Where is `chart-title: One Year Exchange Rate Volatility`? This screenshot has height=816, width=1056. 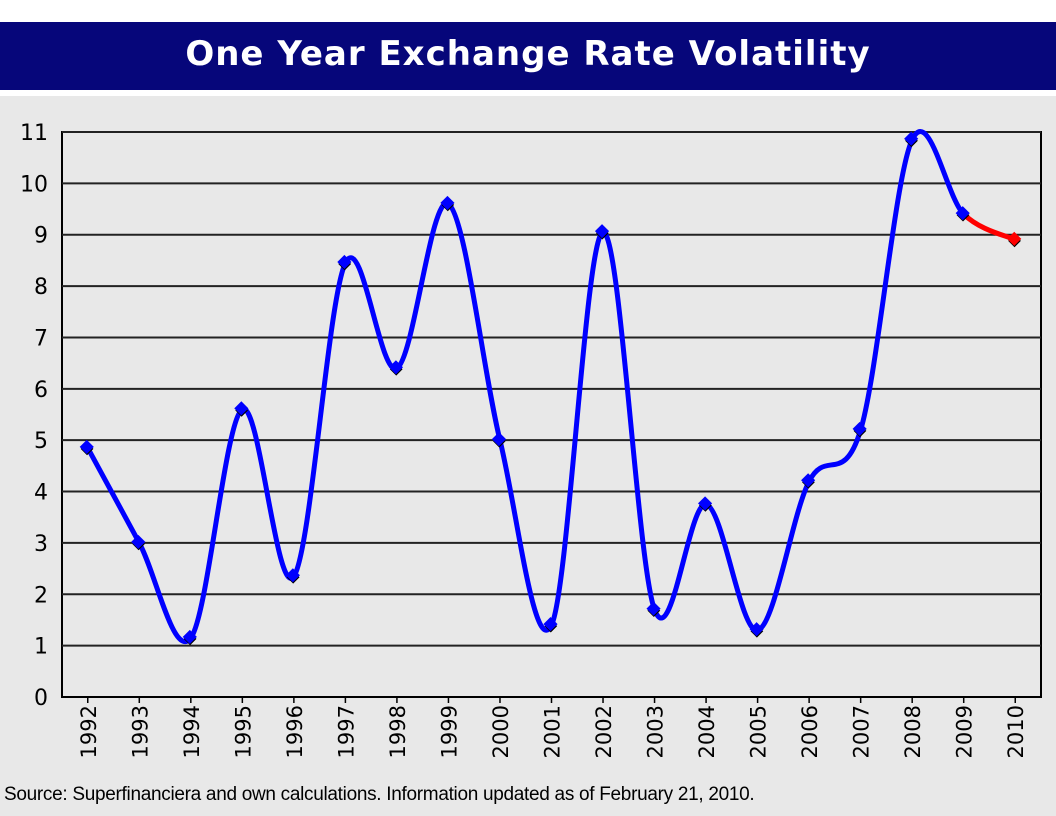 chart-title: One Year Exchange Rate Volatility is located at coordinates (528, 56).